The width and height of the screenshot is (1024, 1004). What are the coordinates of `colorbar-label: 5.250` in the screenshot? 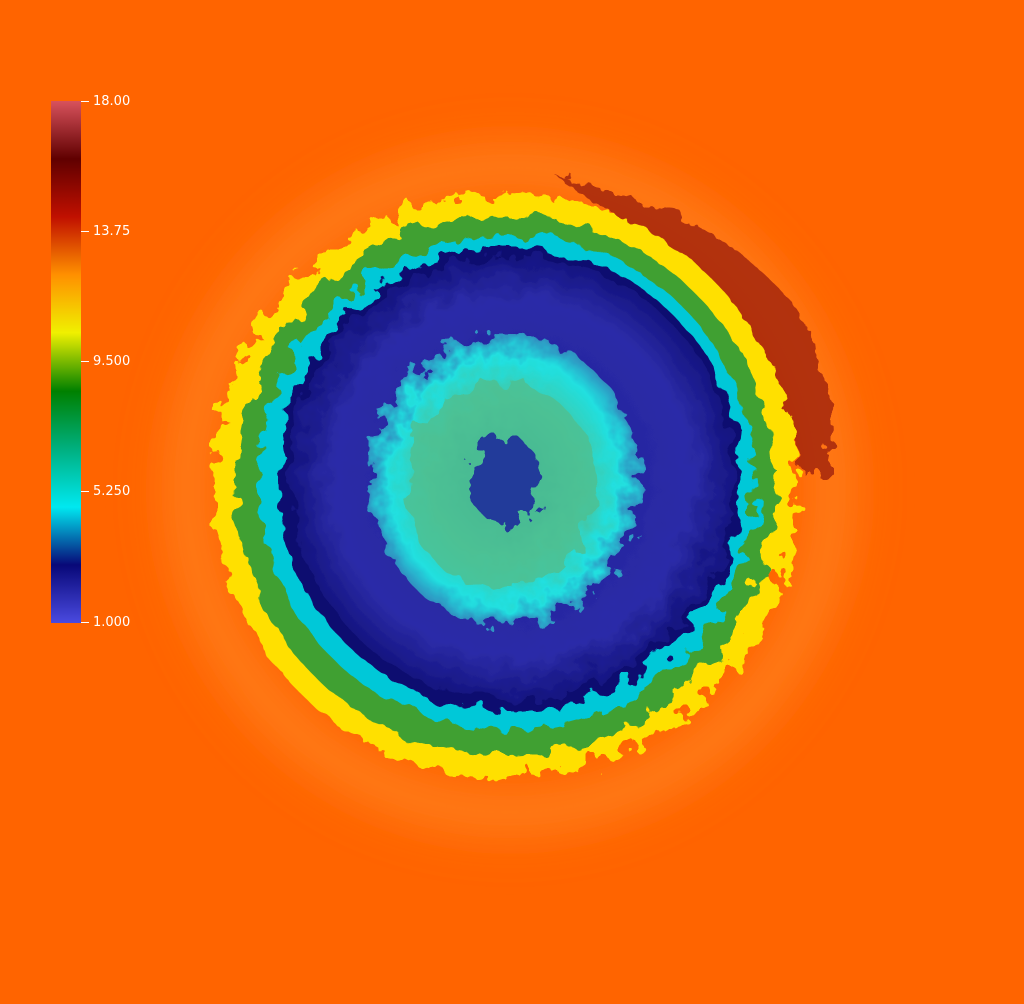 It's located at (112, 491).